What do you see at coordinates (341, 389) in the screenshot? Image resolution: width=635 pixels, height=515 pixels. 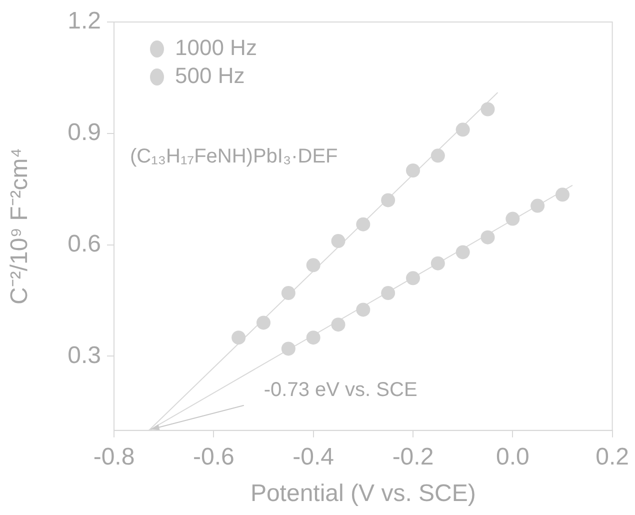 I see `annotation: -0.73 eV vs. SCE` at bounding box center [341, 389].